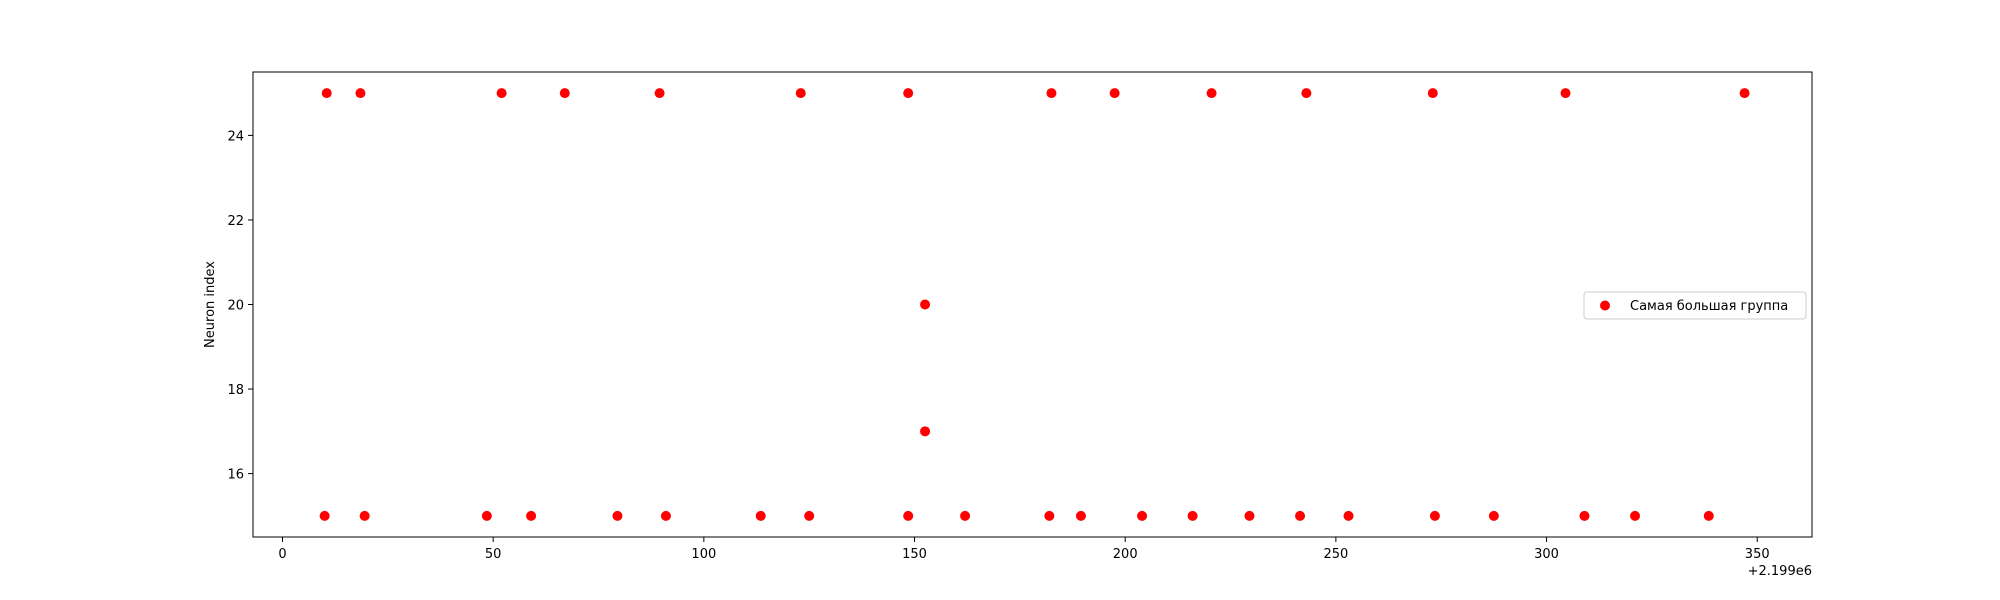 The height and width of the screenshot is (600, 2000). Describe the element at coordinates (282, 554) in the screenshot. I see `x-tick-label: 0` at that location.